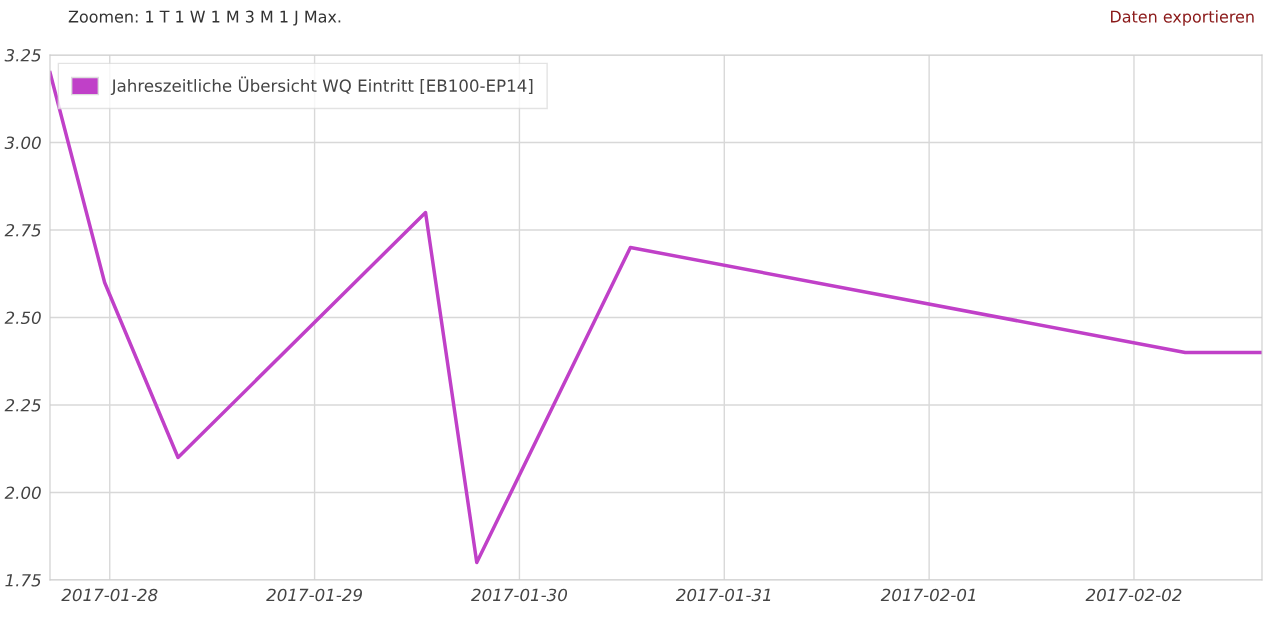 Image resolution: width=1280 pixels, height=624 pixels. What do you see at coordinates (321, 86) in the screenshot?
I see `legend-label: Jahreszeitliche Übersicht WQ Eintritt [EB100-EP14]` at bounding box center [321, 86].